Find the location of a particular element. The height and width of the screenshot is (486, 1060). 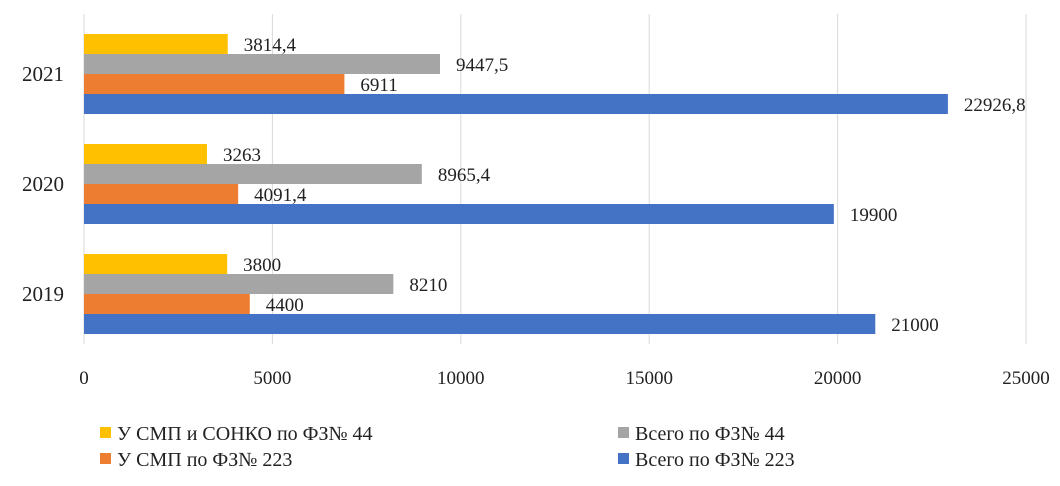

data-label: 19900 is located at coordinates (874, 215).